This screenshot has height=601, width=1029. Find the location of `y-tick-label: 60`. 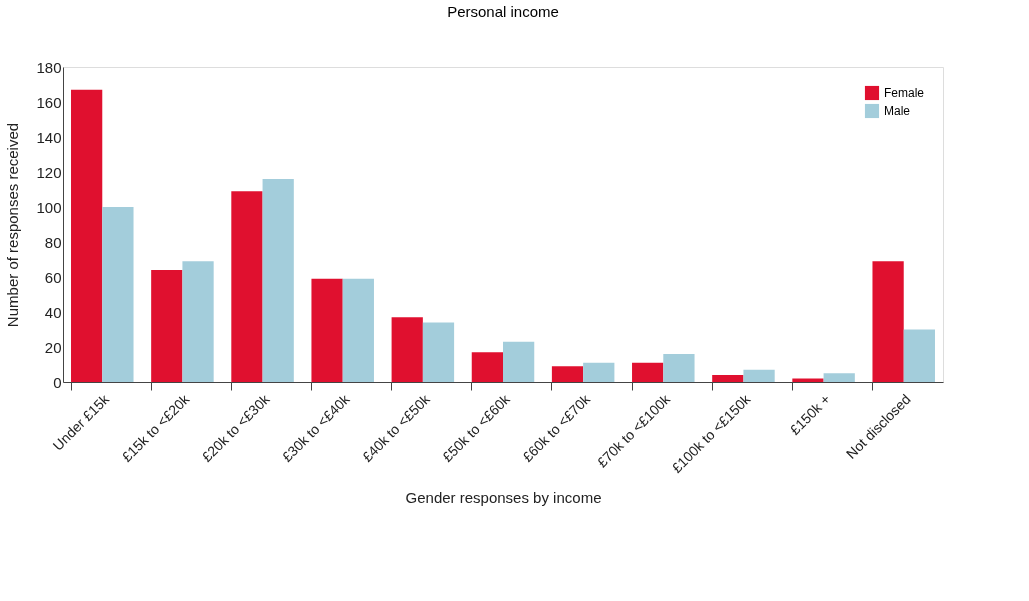

y-tick-label: 60 is located at coordinates (53, 277).